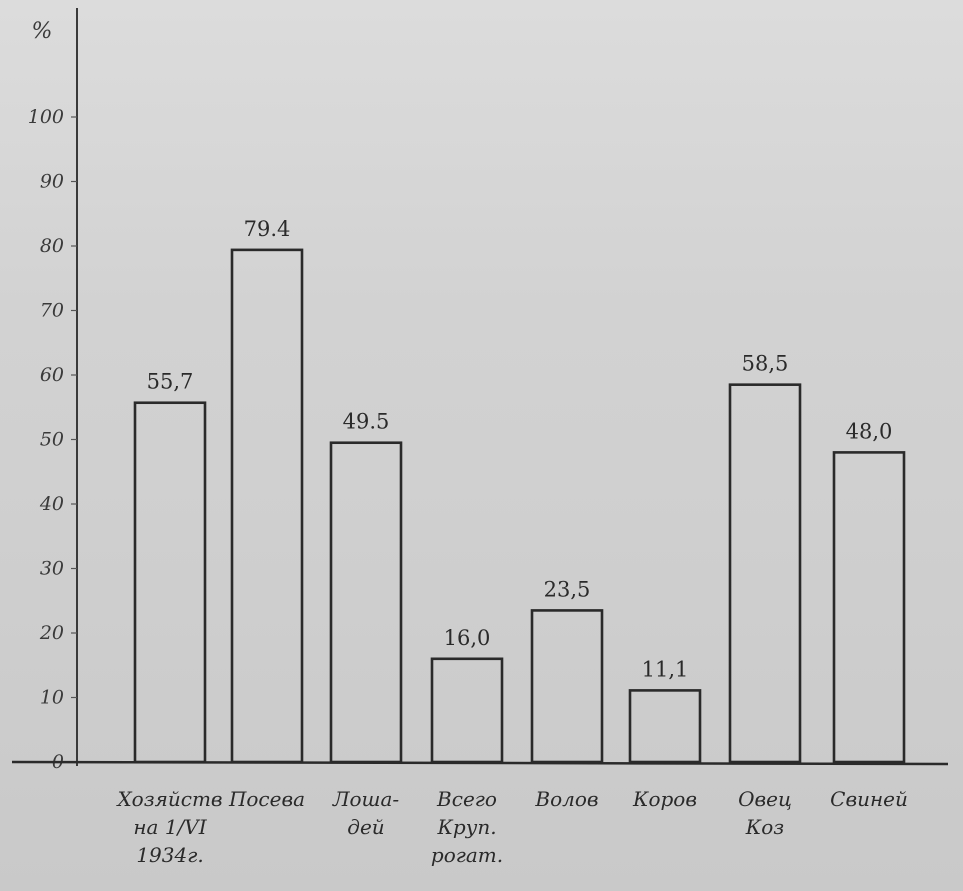 The width and height of the screenshot is (963, 891). What do you see at coordinates (52, 375) in the screenshot?
I see `y-tick-label: 60` at bounding box center [52, 375].